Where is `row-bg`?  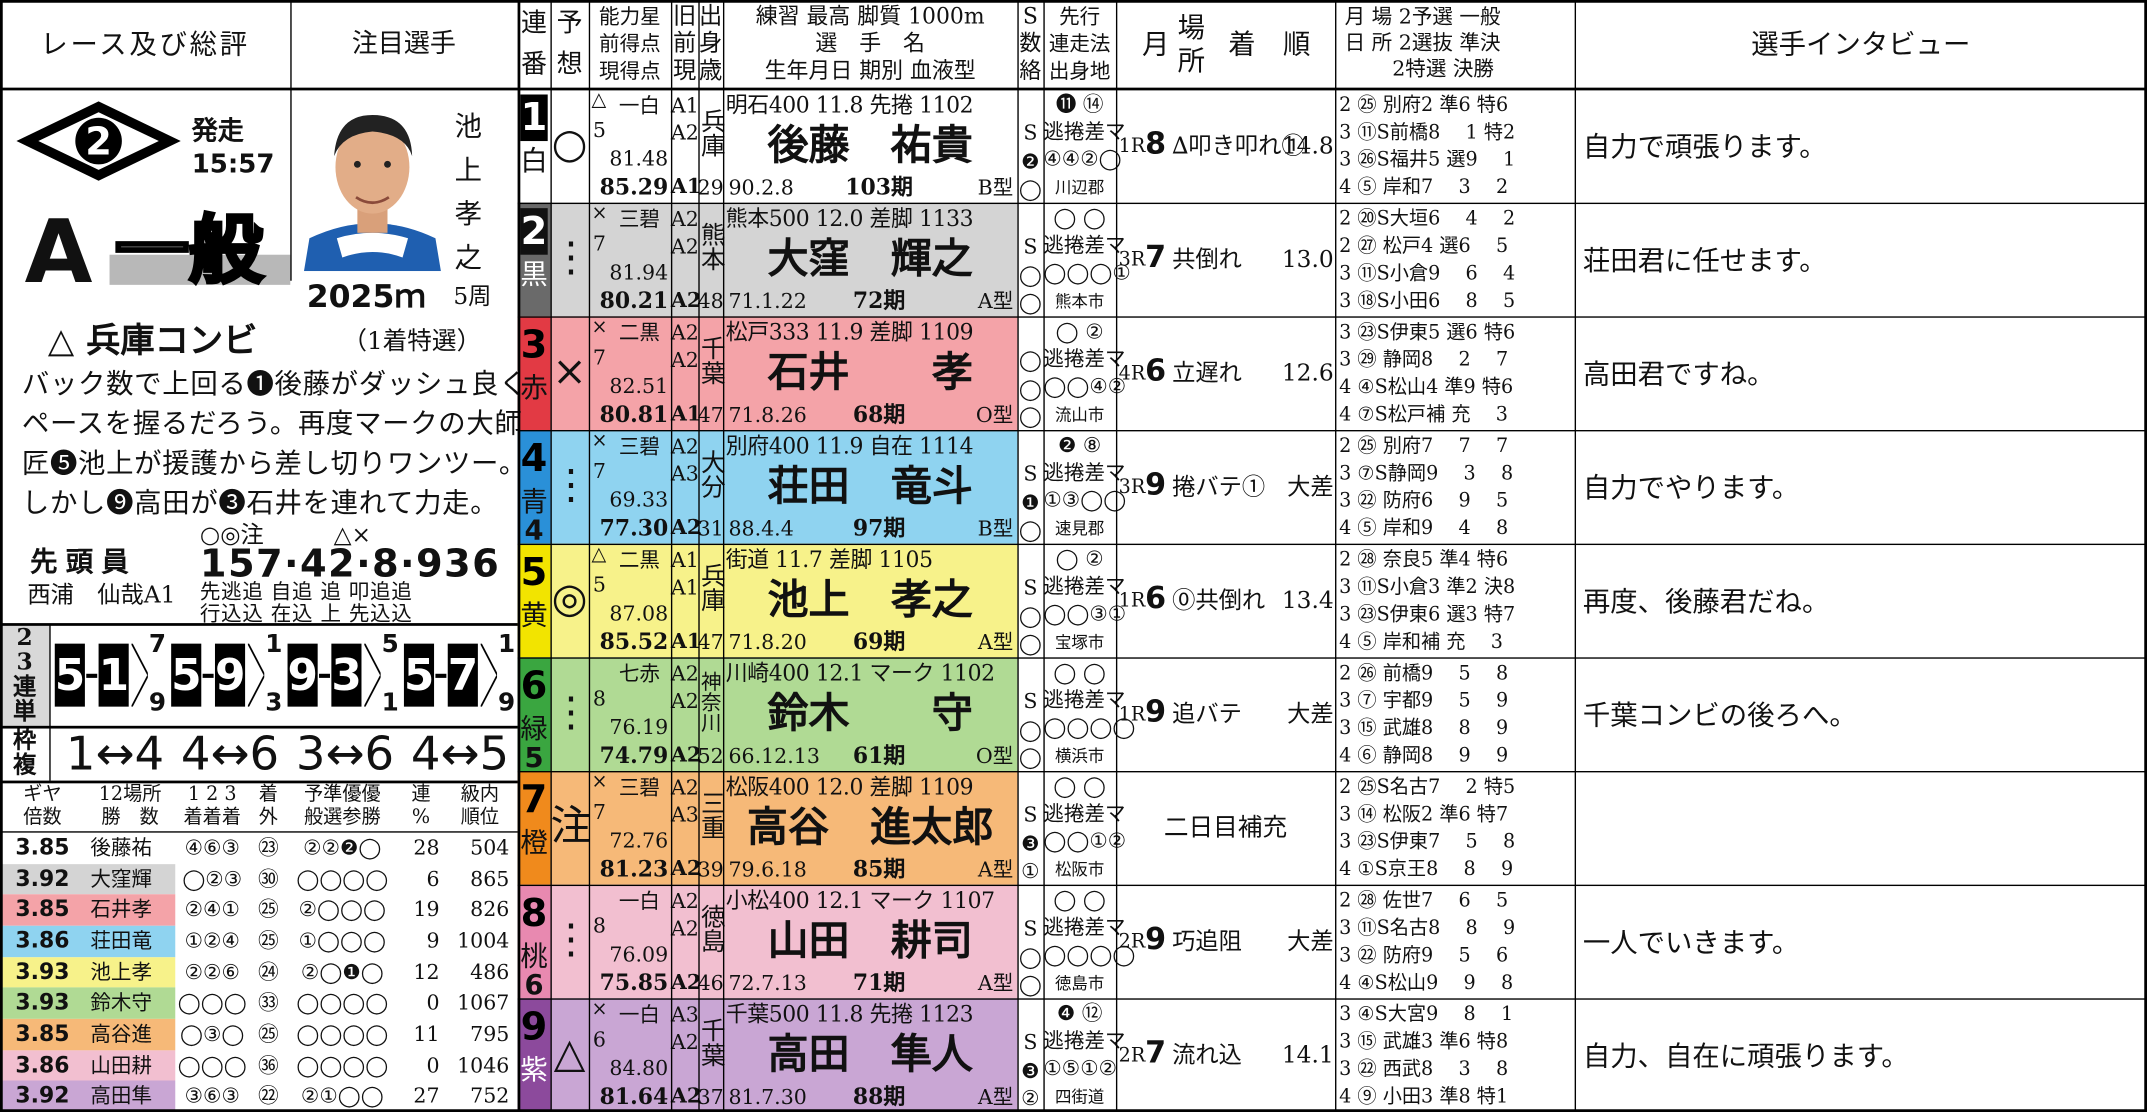
row-bg is located at coordinates (784, 600).